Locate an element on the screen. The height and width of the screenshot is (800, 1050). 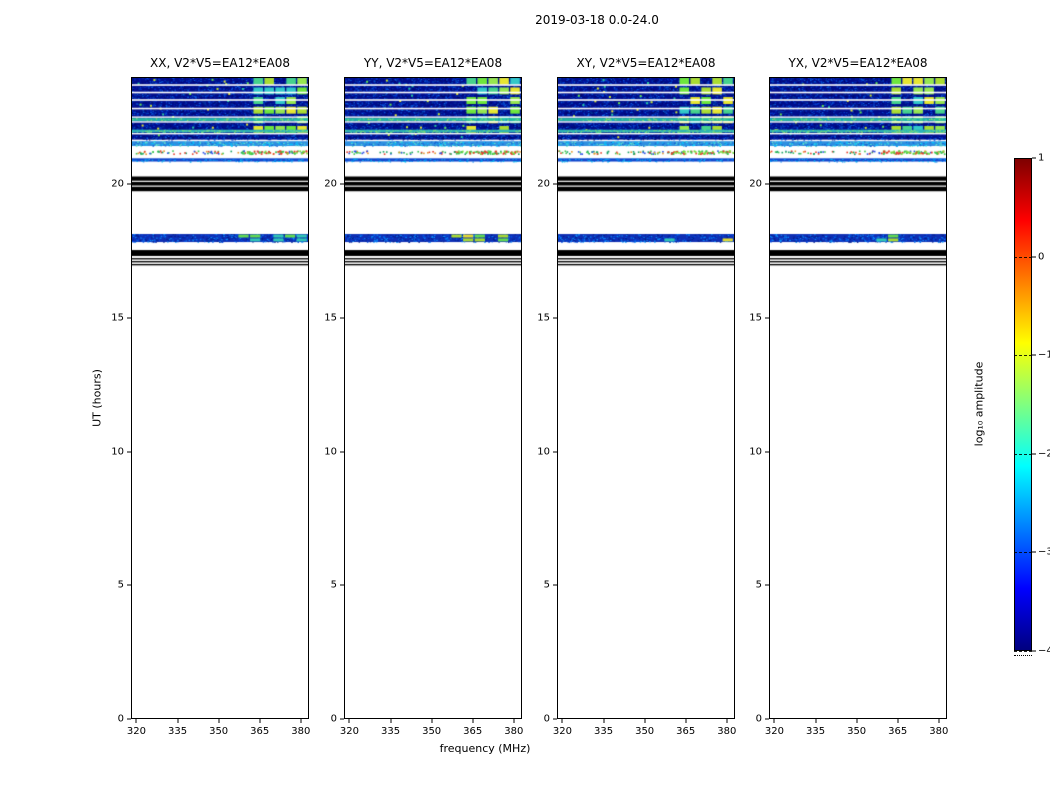
colorbar-tick-label: −4 is located at coordinates (1044, 651).